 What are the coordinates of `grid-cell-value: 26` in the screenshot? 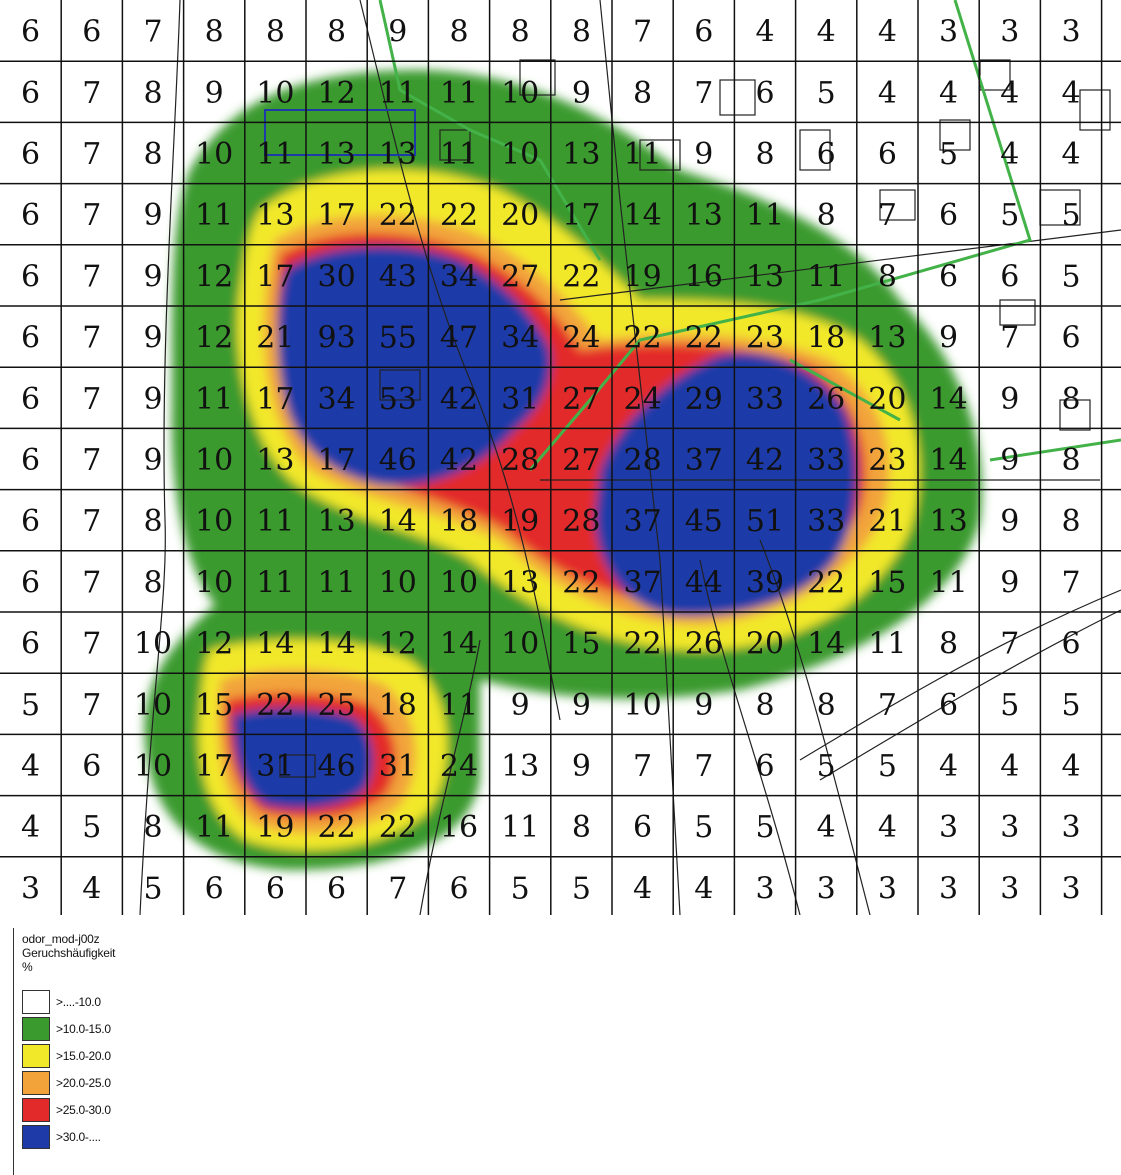 It's located at (704, 644).